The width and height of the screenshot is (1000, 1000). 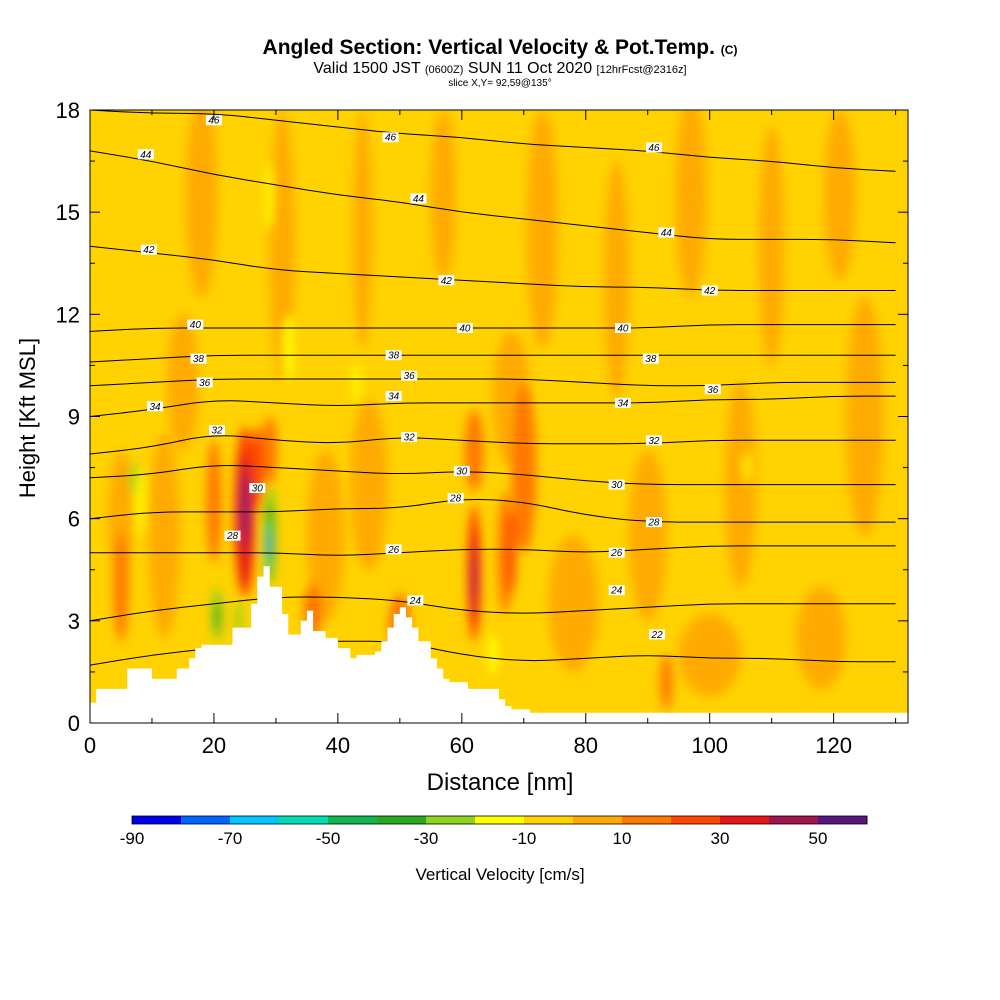 I want to click on colorbar-tick-label: -50, so click(x=328, y=838).